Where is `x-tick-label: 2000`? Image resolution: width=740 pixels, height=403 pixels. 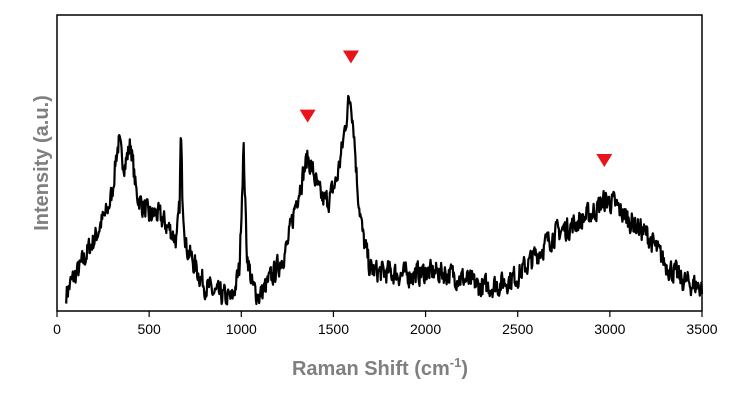
x-tick-label: 2000 is located at coordinates (425, 329).